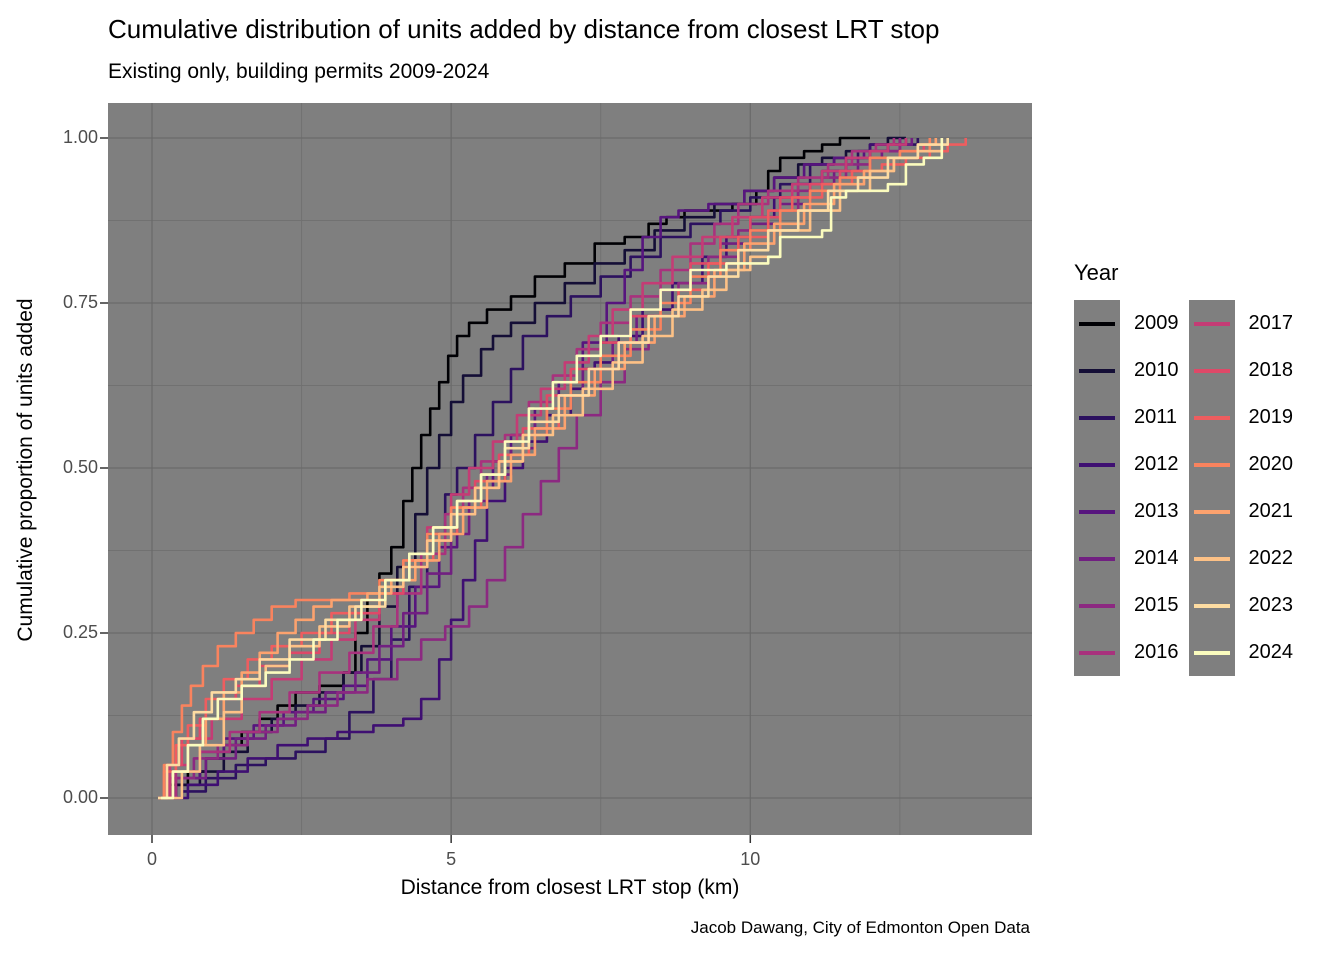 The width and height of the screenshot is (1344, 960). What do you see at coordinates (1156, 605) in the screenshot?
I see `legend-entry-label: 2015` at bounding box center [1156, 605].